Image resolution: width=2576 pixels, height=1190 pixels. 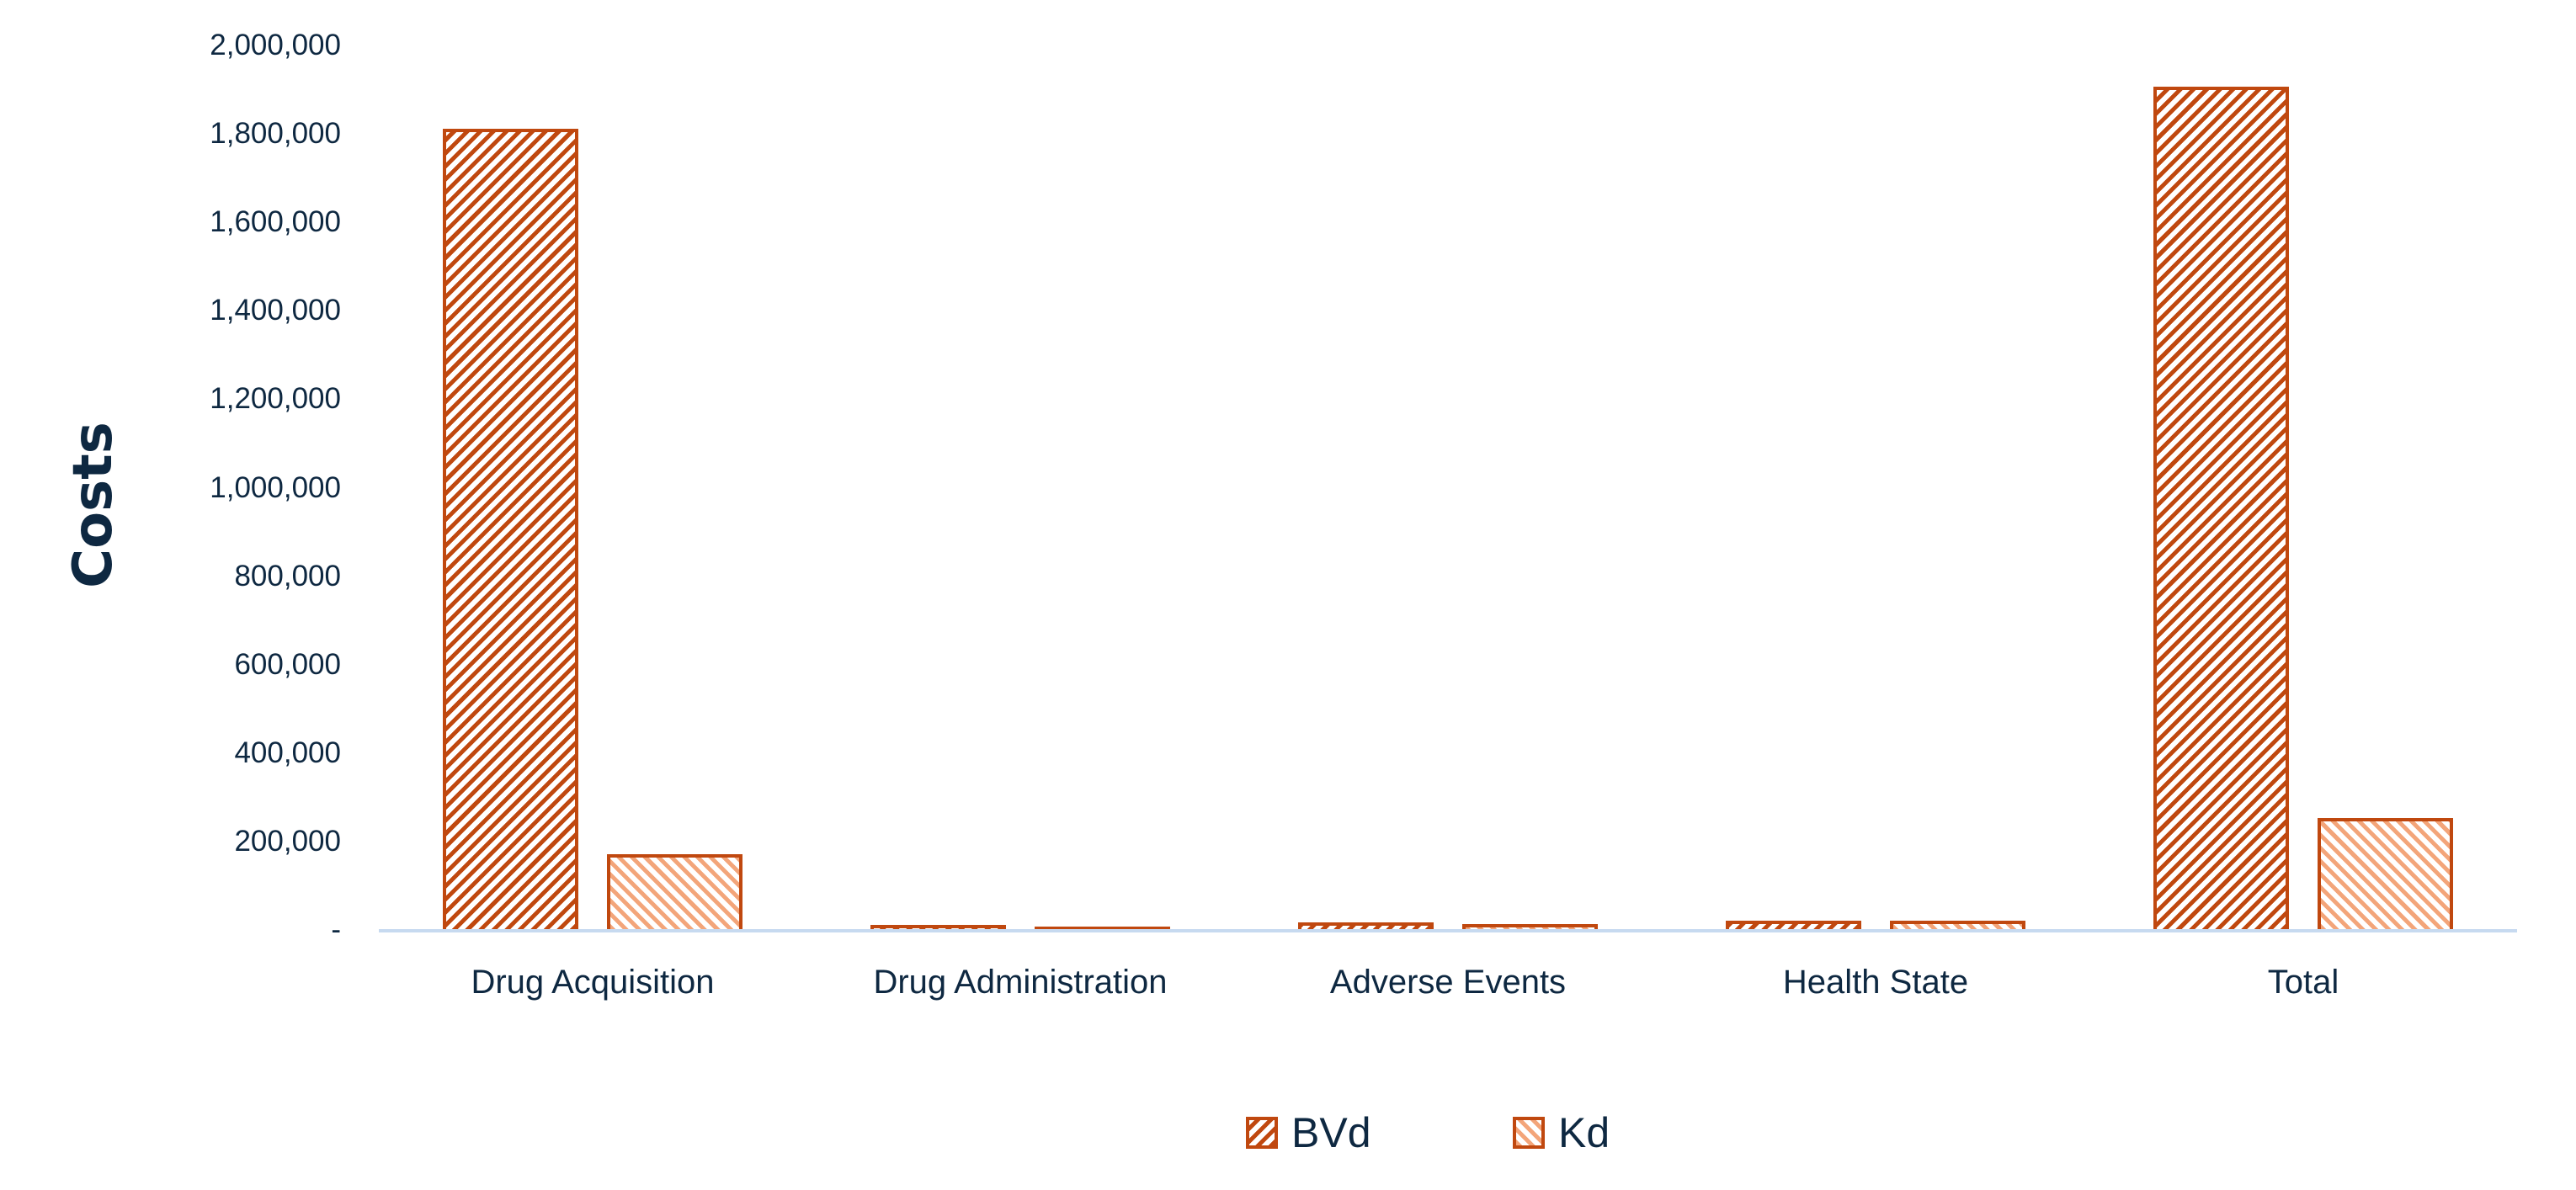 What do you see at coordinates (276, 134) in the screenshot?
I see `y-tick-label: 1,800,000` at bounding box center [276, 134].